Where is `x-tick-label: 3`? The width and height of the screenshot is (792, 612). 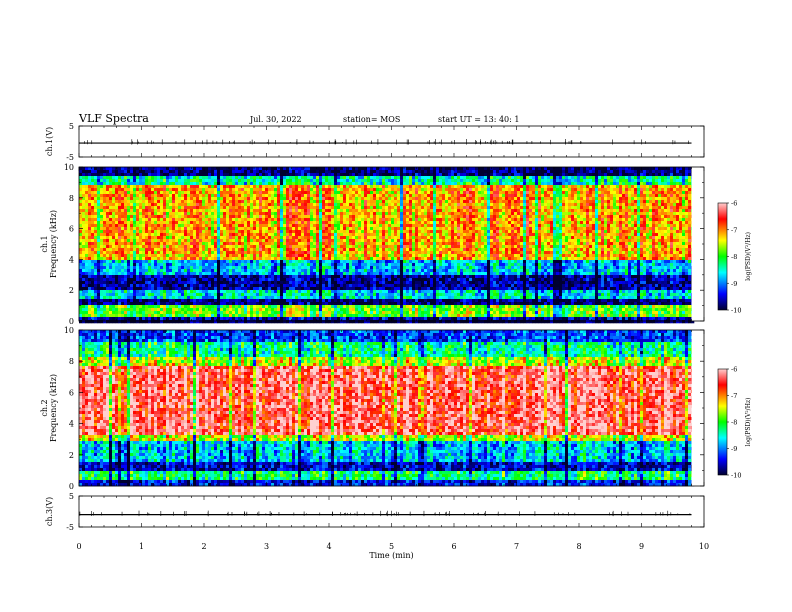
x-tick-label: 3 is located at coordinates (266, 546).